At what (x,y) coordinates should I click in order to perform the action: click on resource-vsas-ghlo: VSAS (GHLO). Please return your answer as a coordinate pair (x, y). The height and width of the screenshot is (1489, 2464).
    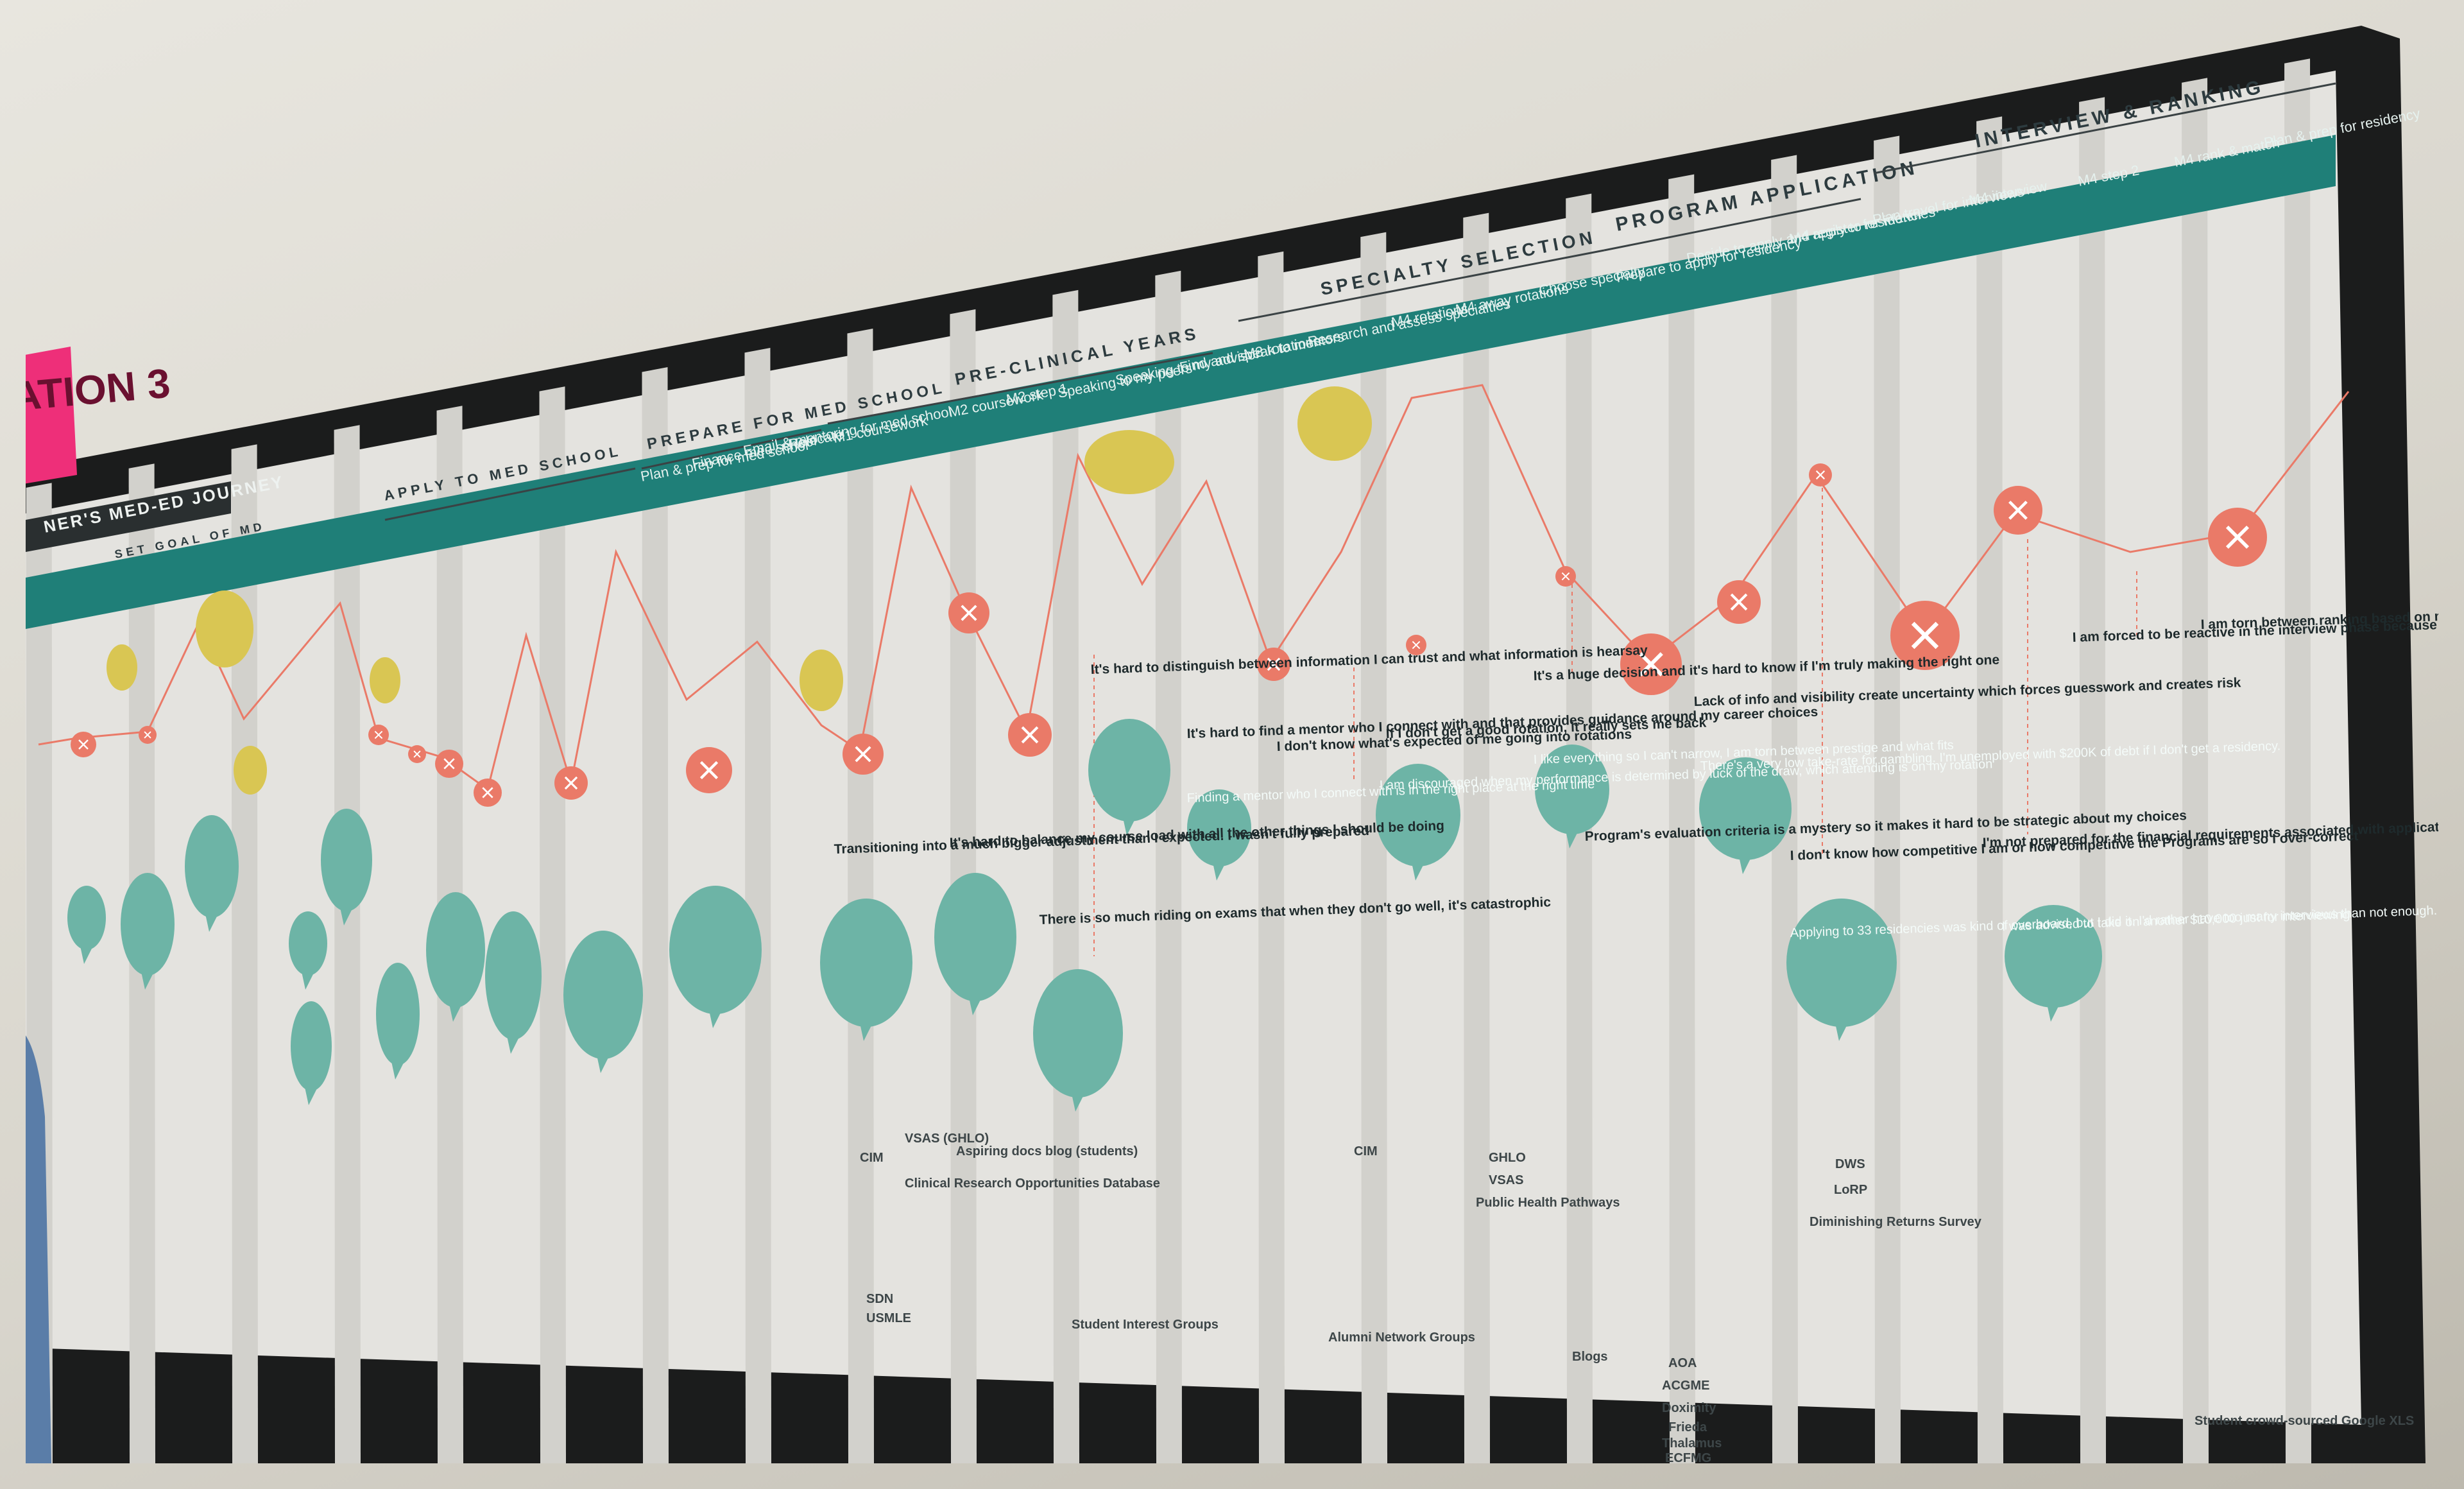
    Looking at the image, I should click on (947, 1139).